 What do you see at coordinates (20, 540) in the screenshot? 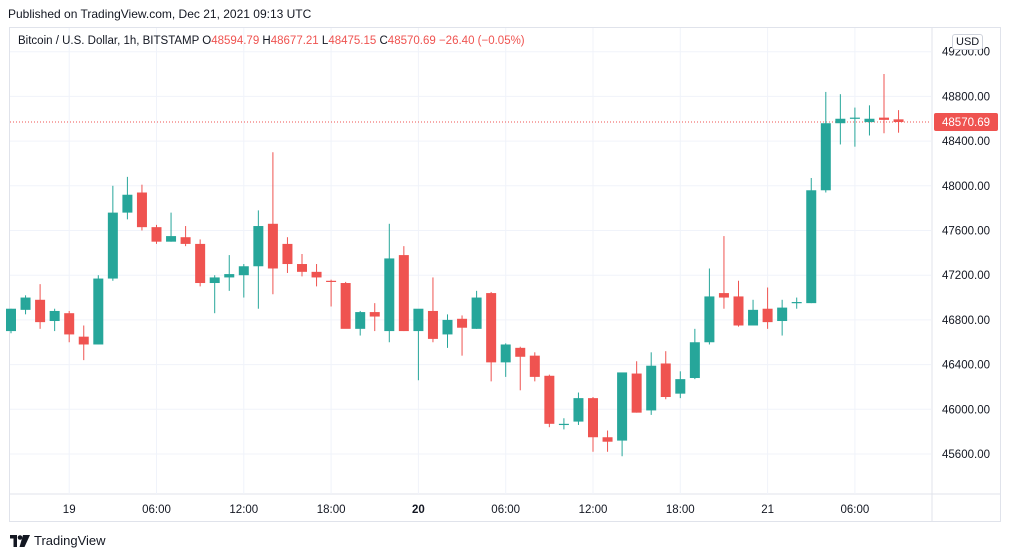
I see `tradingview-logo-icon` at bounding box center [20, 540].